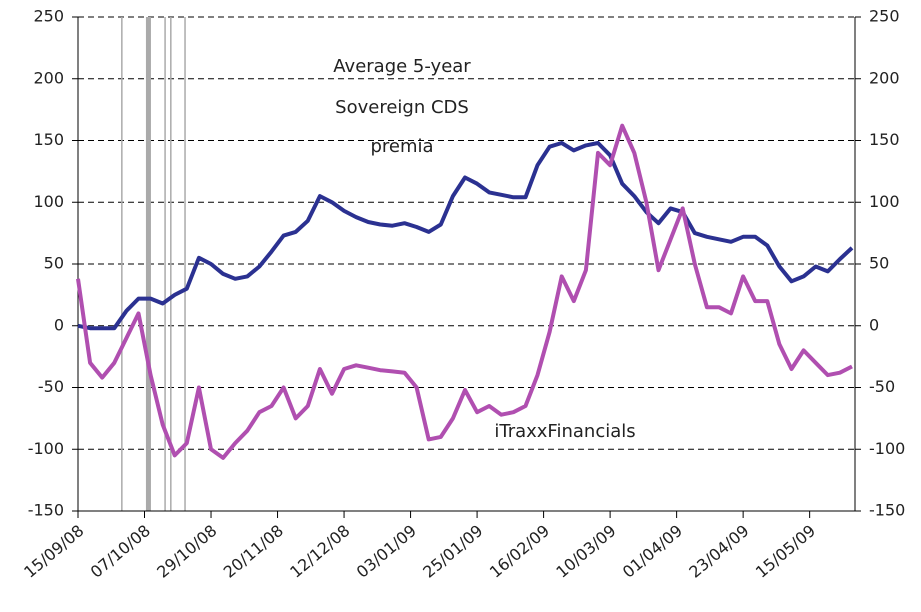  I want to click on y-tick-label: 250, so click(48, 16).